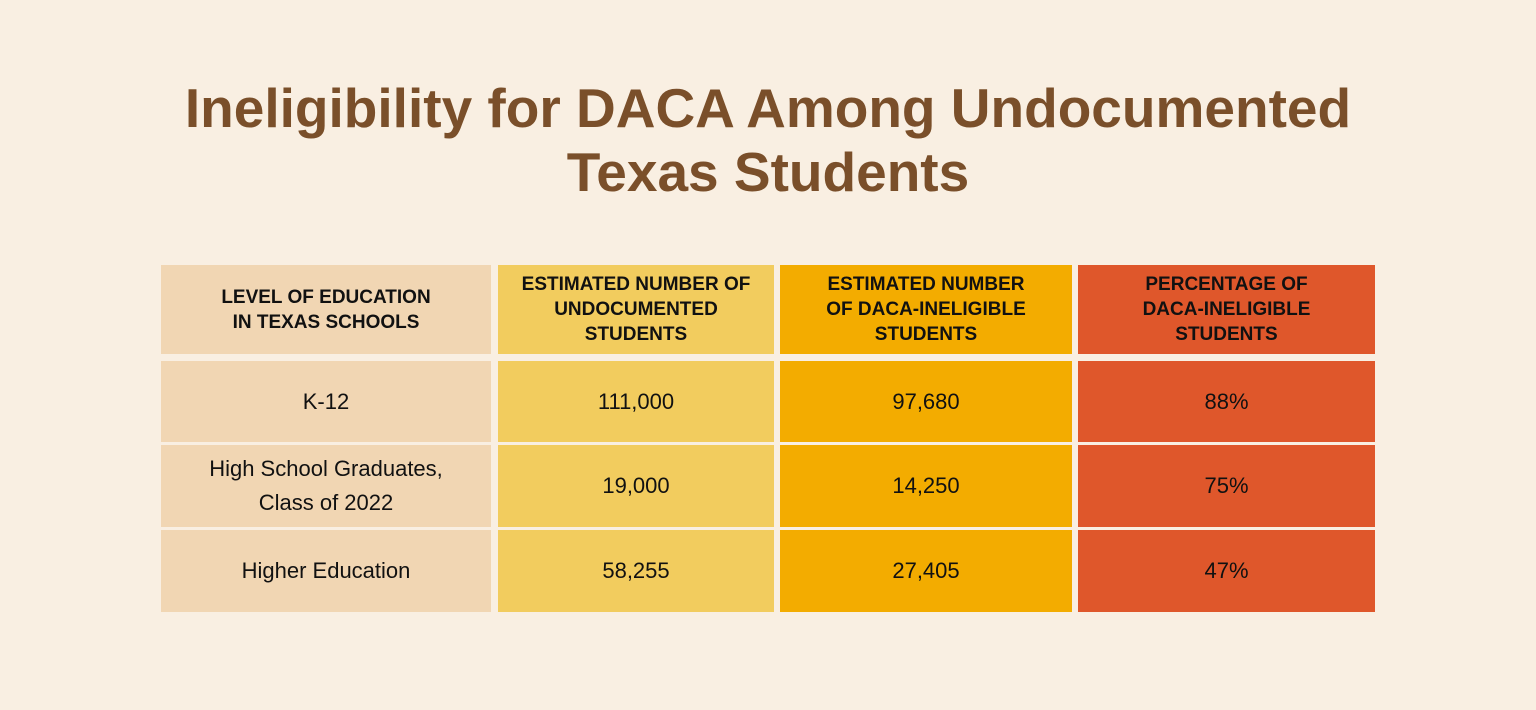 The image size is (1536, 710). I want to click on table-cell-r1-c0: High School Graduates, Class of 2022, so click(326, 486).